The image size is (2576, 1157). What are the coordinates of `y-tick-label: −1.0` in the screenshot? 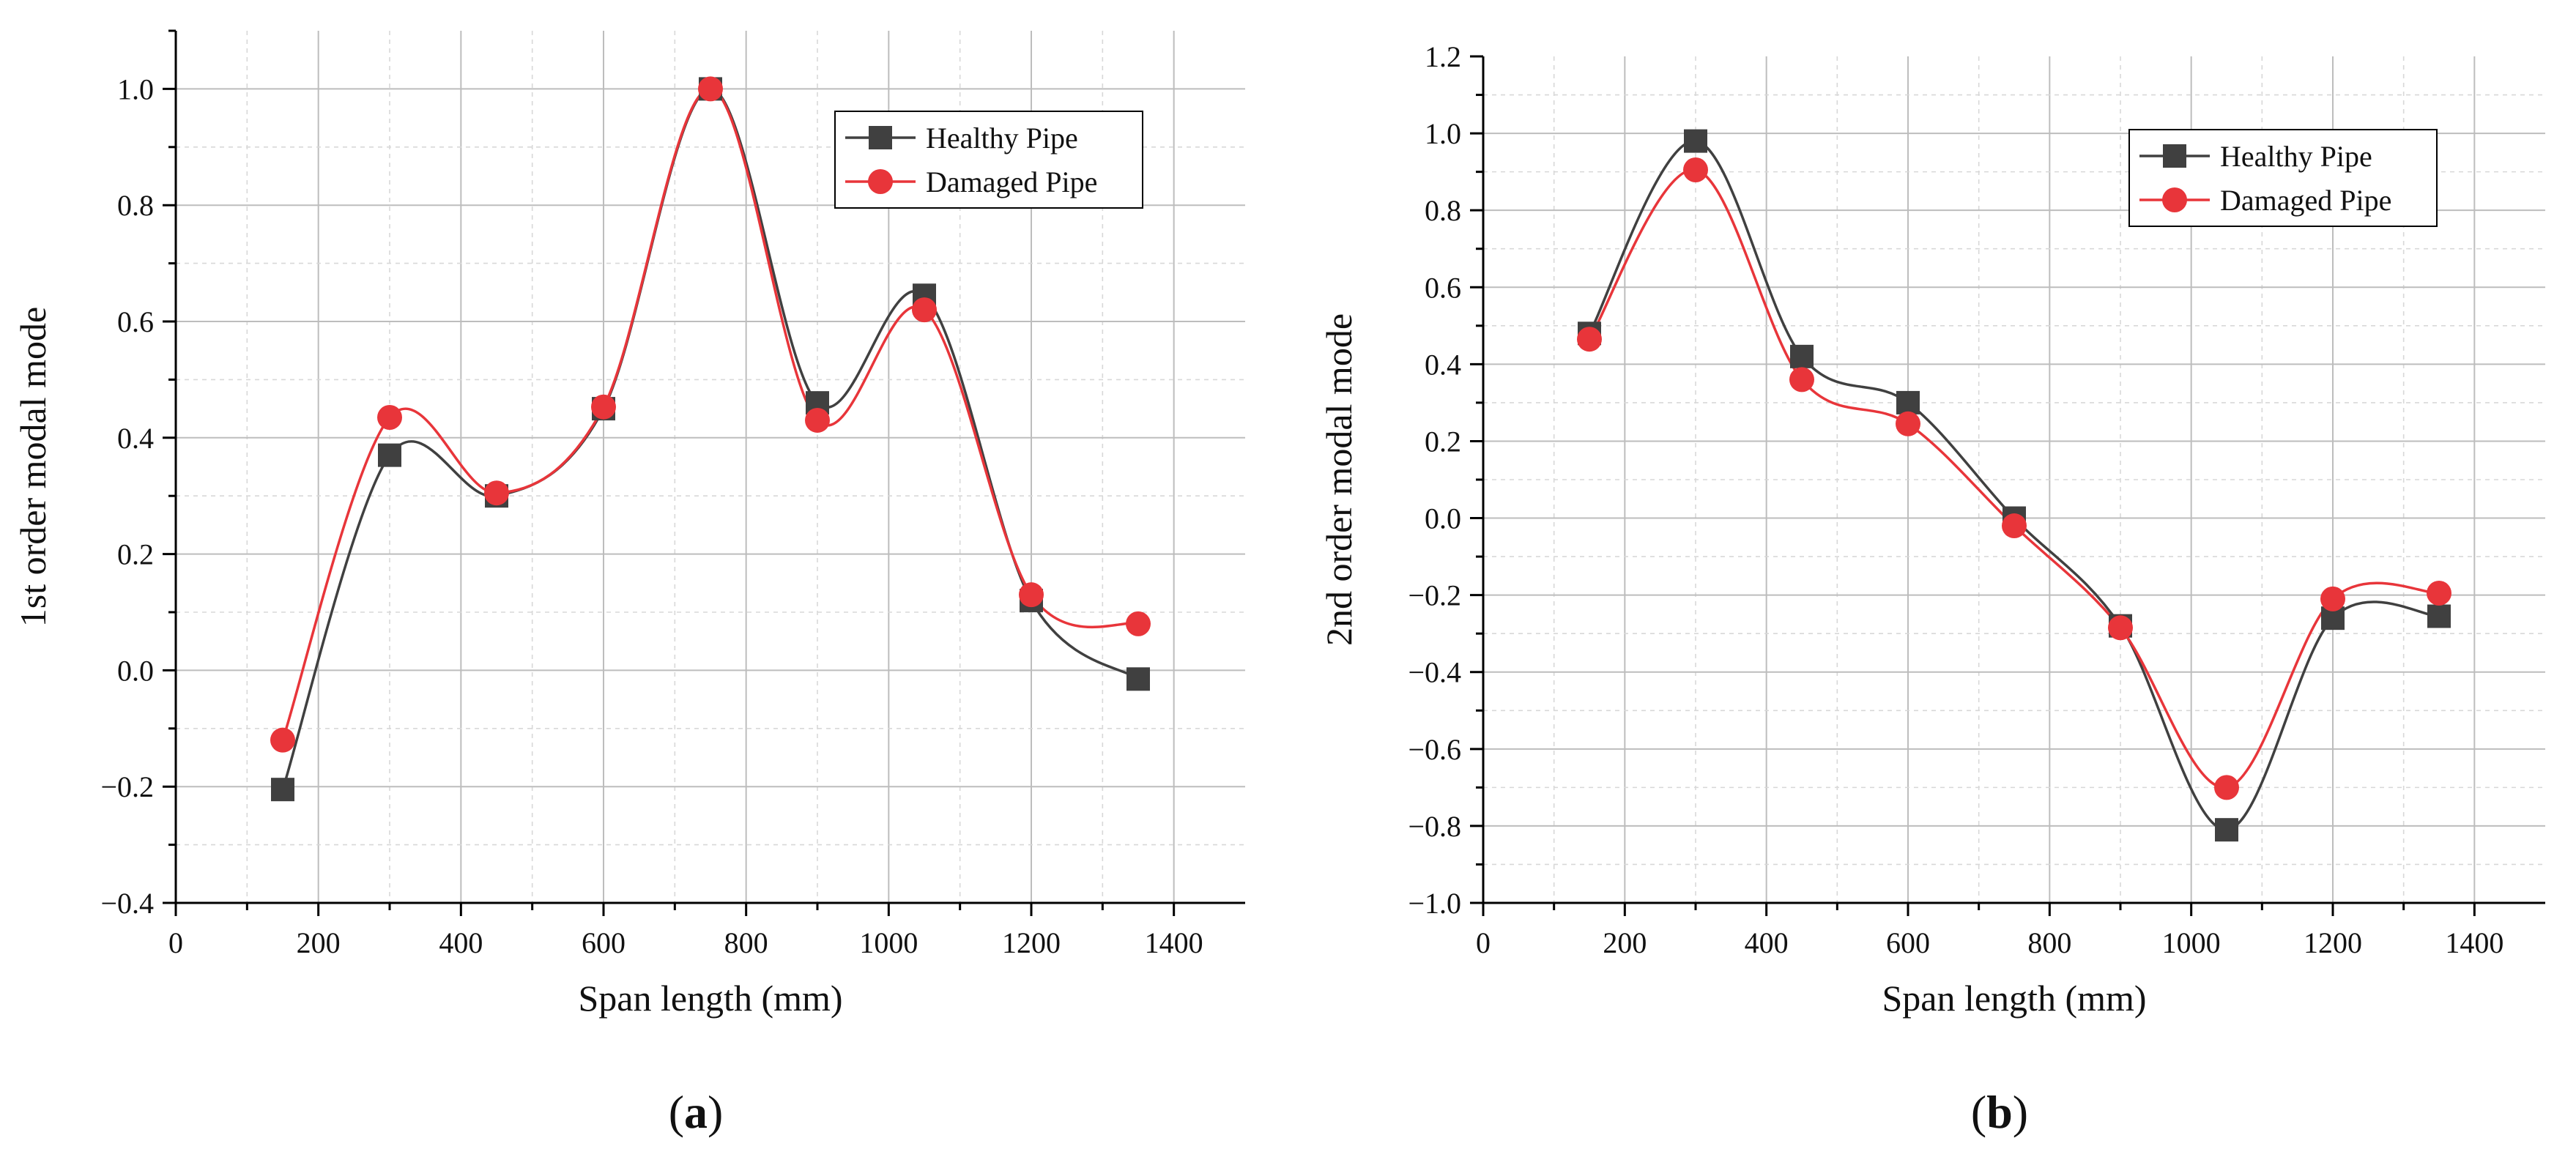 It's located at (1434, 903).